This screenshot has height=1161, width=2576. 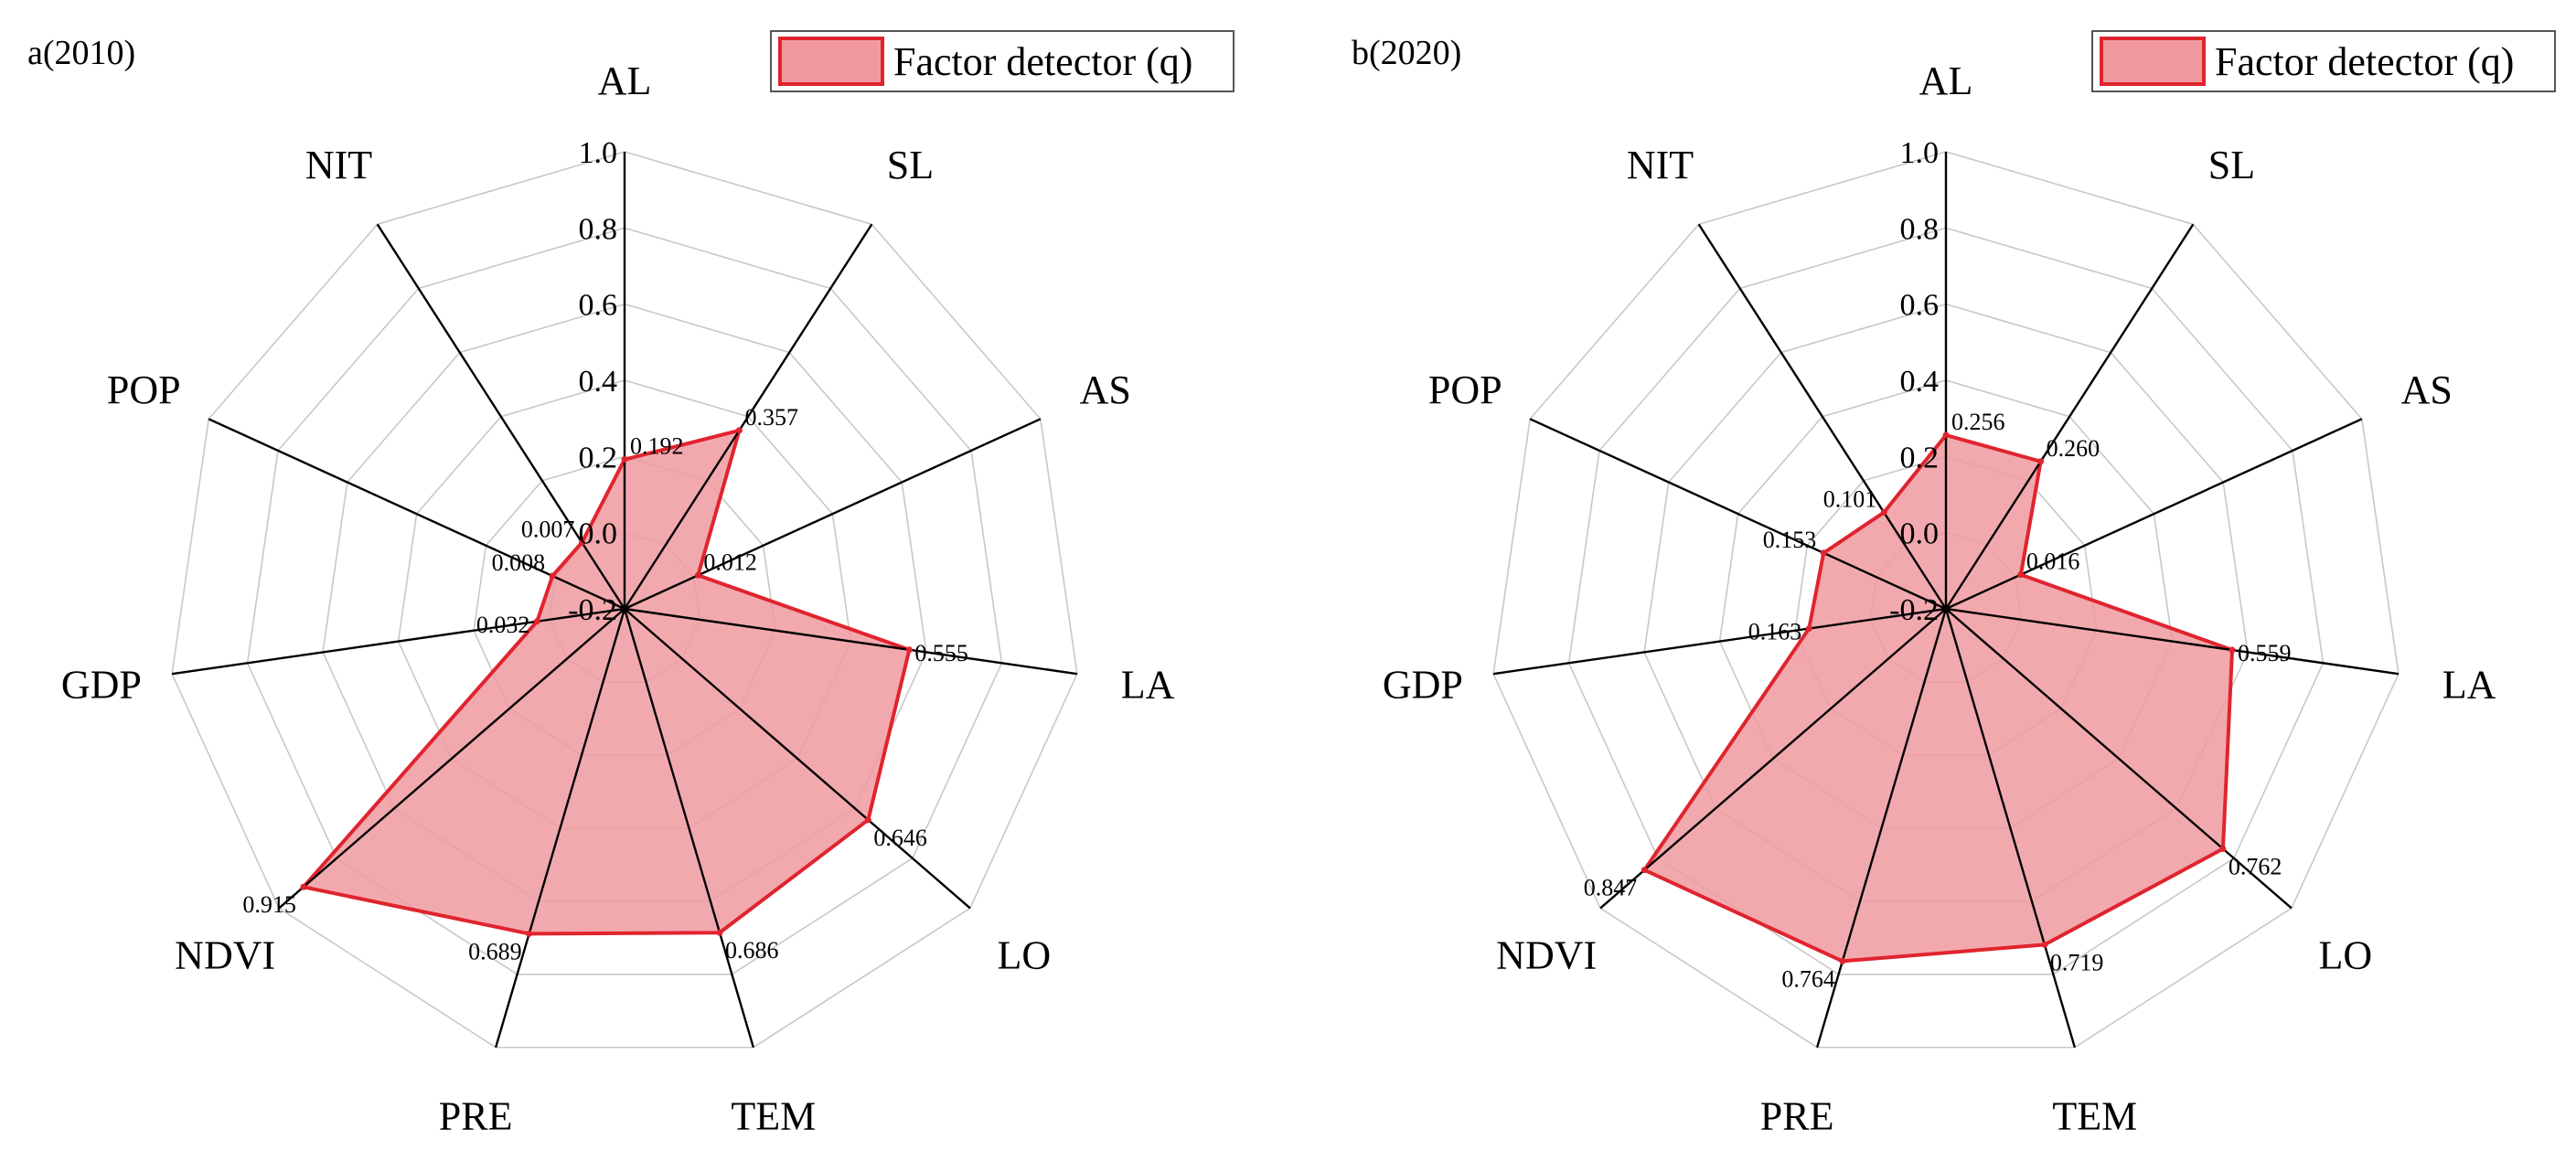 I want to click on tick-label: 0.6, so click(x=1920, y=306).